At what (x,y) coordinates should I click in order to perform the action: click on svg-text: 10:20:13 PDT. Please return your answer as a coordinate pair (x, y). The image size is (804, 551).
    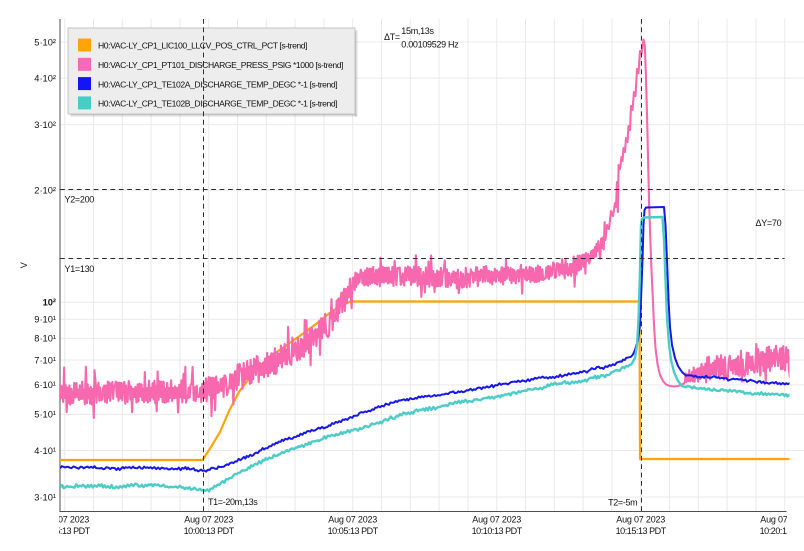
    Looking at the image, I should click on (782, 531).